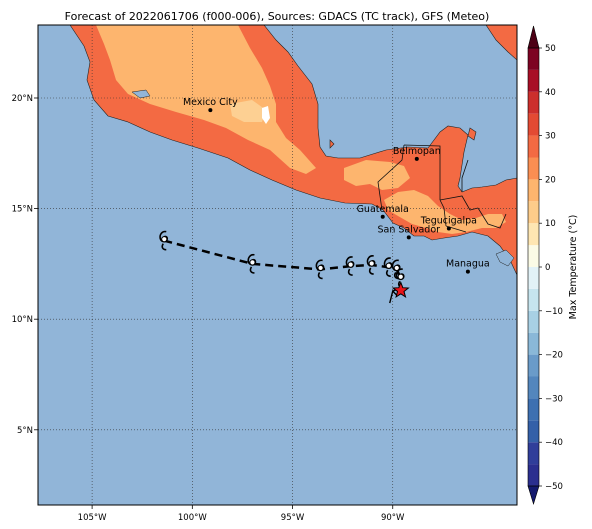 The width and height of the screenshot is (592, 529). I want to click on colorbar-tick-label: 30, so click(550, 137).